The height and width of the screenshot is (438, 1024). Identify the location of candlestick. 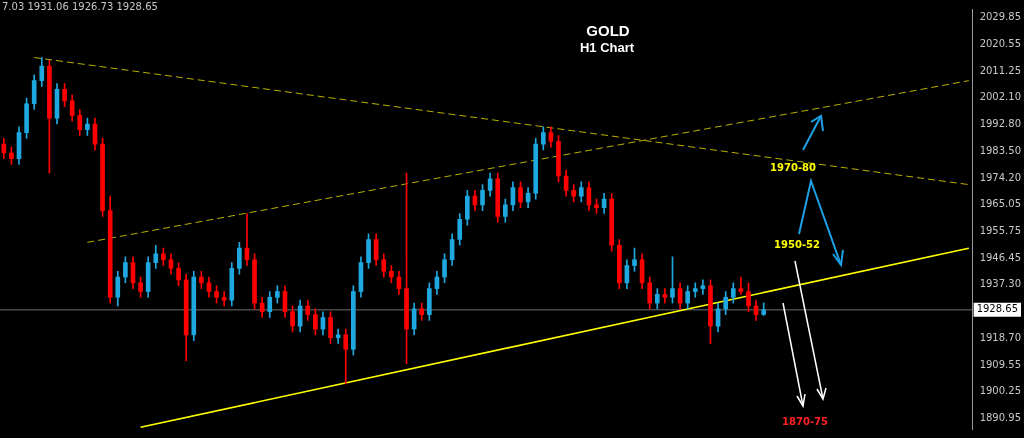
(741, 285).